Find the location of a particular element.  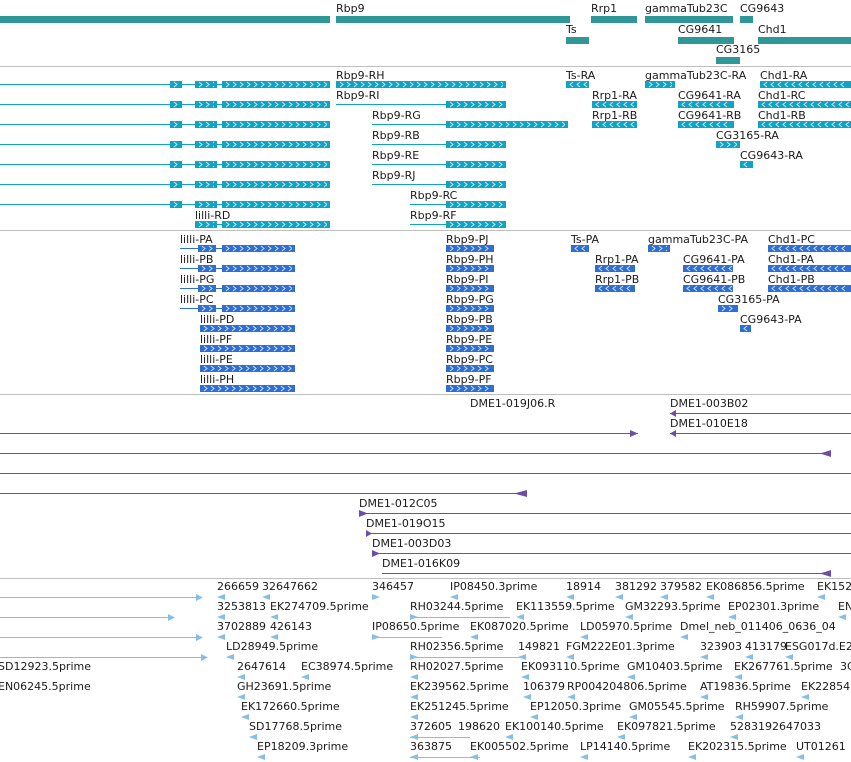

est-label: 379582 is located at coordinates (681, 586).